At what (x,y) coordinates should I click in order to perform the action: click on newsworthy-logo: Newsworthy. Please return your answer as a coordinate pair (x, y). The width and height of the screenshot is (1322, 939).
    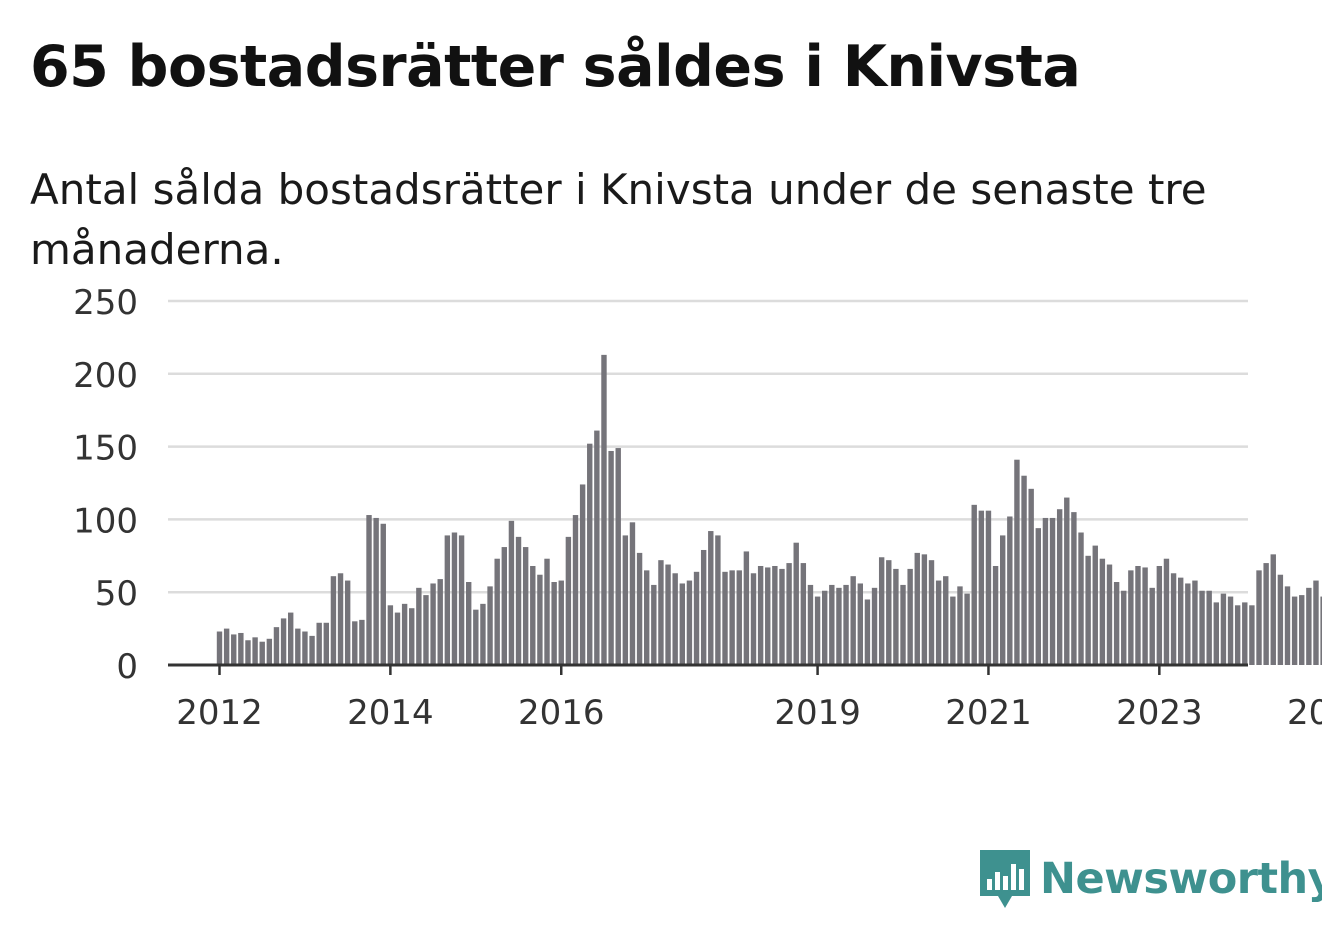
    Looking at the image, I should click on (1151, 879).